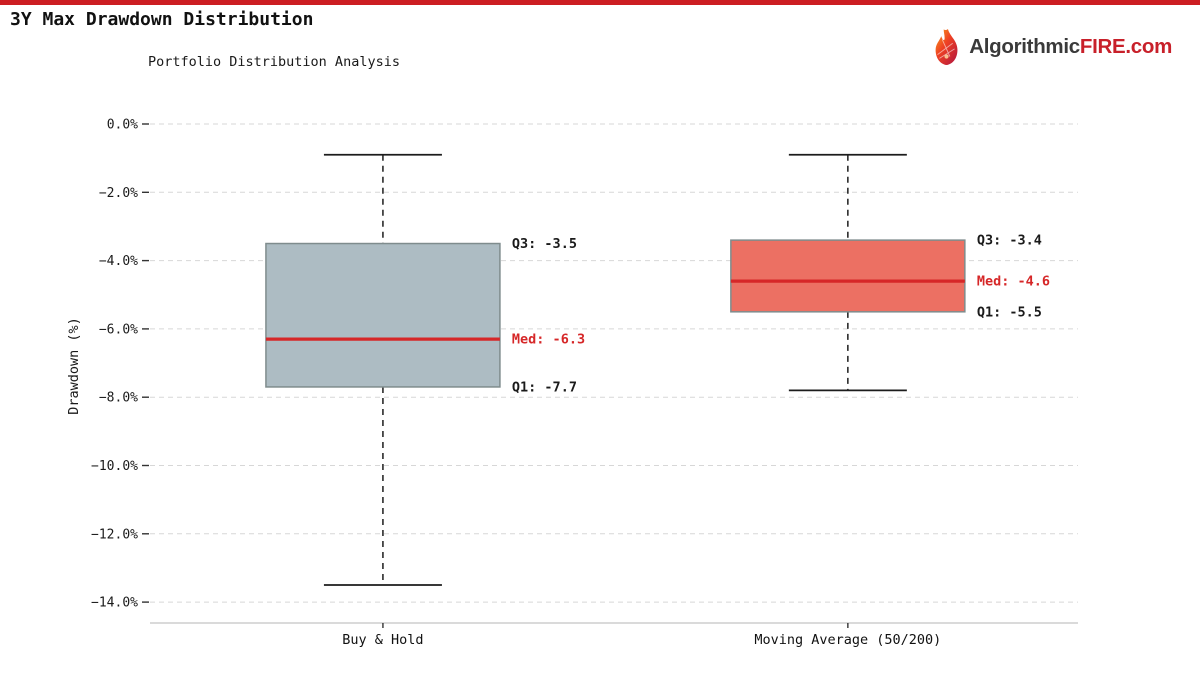 This screenshot has height=700, width=1200. Describe the element at coordinates (548, 340) in the screenshot. I see `annotation-median: Med: -6.3` at that location.